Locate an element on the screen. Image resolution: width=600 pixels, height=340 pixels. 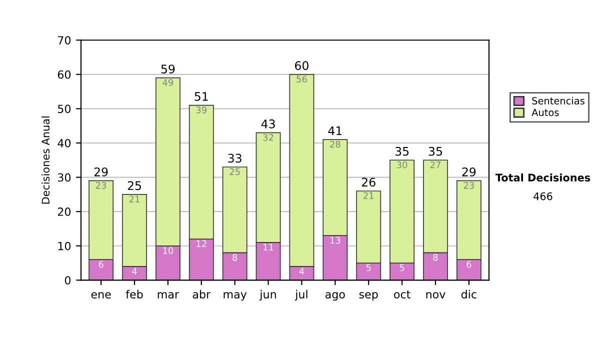
total-label: 51 is located at coordinates (201, 96).